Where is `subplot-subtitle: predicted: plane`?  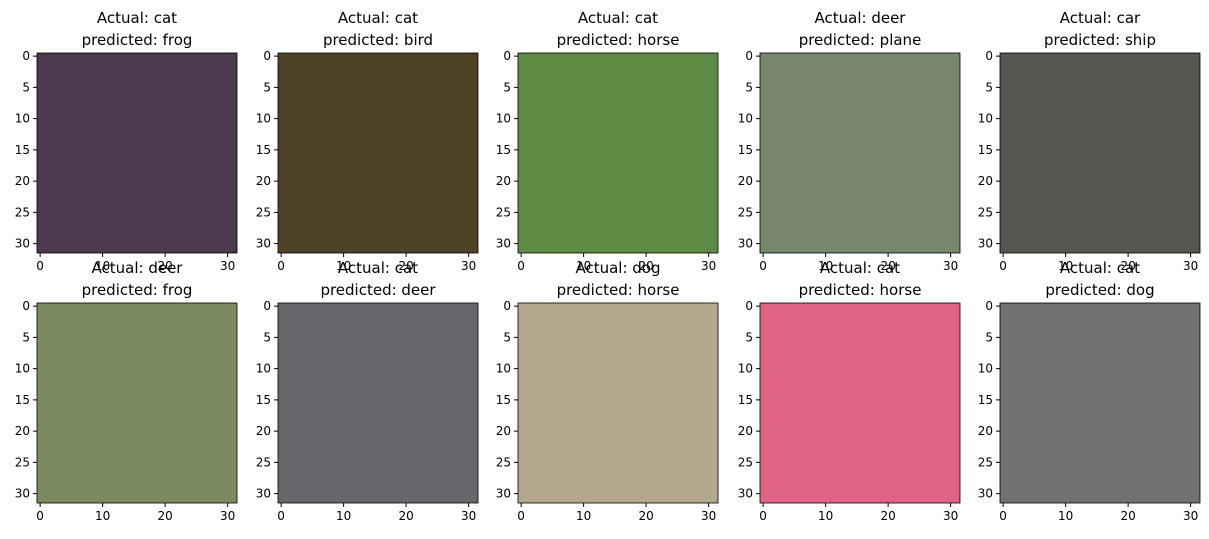 subplot-subtitle: predicted: plane is located at coordinates (860, 40).